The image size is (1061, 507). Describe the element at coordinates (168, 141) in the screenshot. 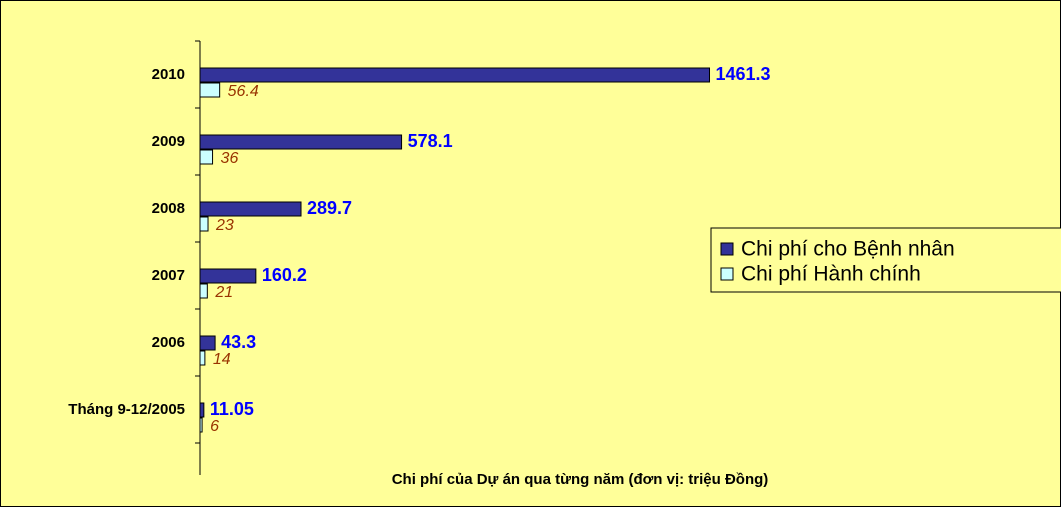

I see `y-tick-label: 2009` at that location.